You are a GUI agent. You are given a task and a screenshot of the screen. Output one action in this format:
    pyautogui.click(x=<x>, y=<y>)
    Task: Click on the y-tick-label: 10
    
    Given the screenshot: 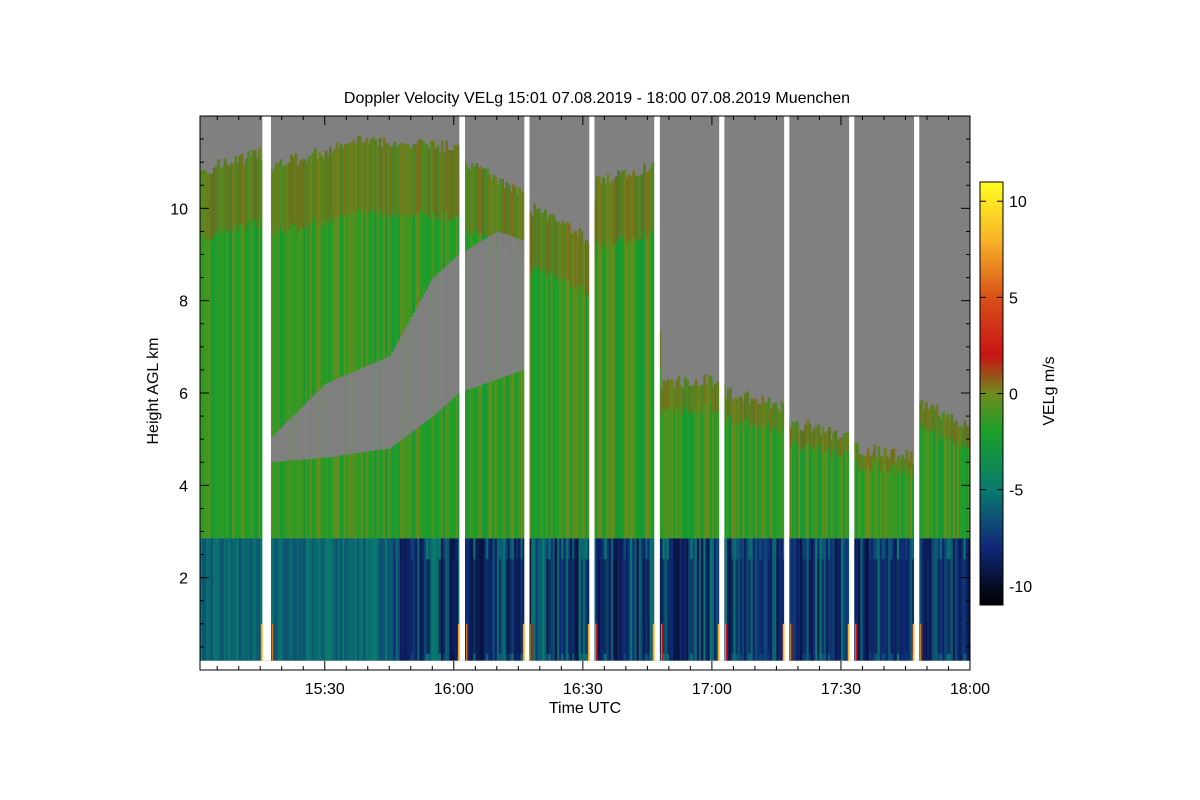 What is the action you would take?
    pyautogui.click(x=179, y=209)
    